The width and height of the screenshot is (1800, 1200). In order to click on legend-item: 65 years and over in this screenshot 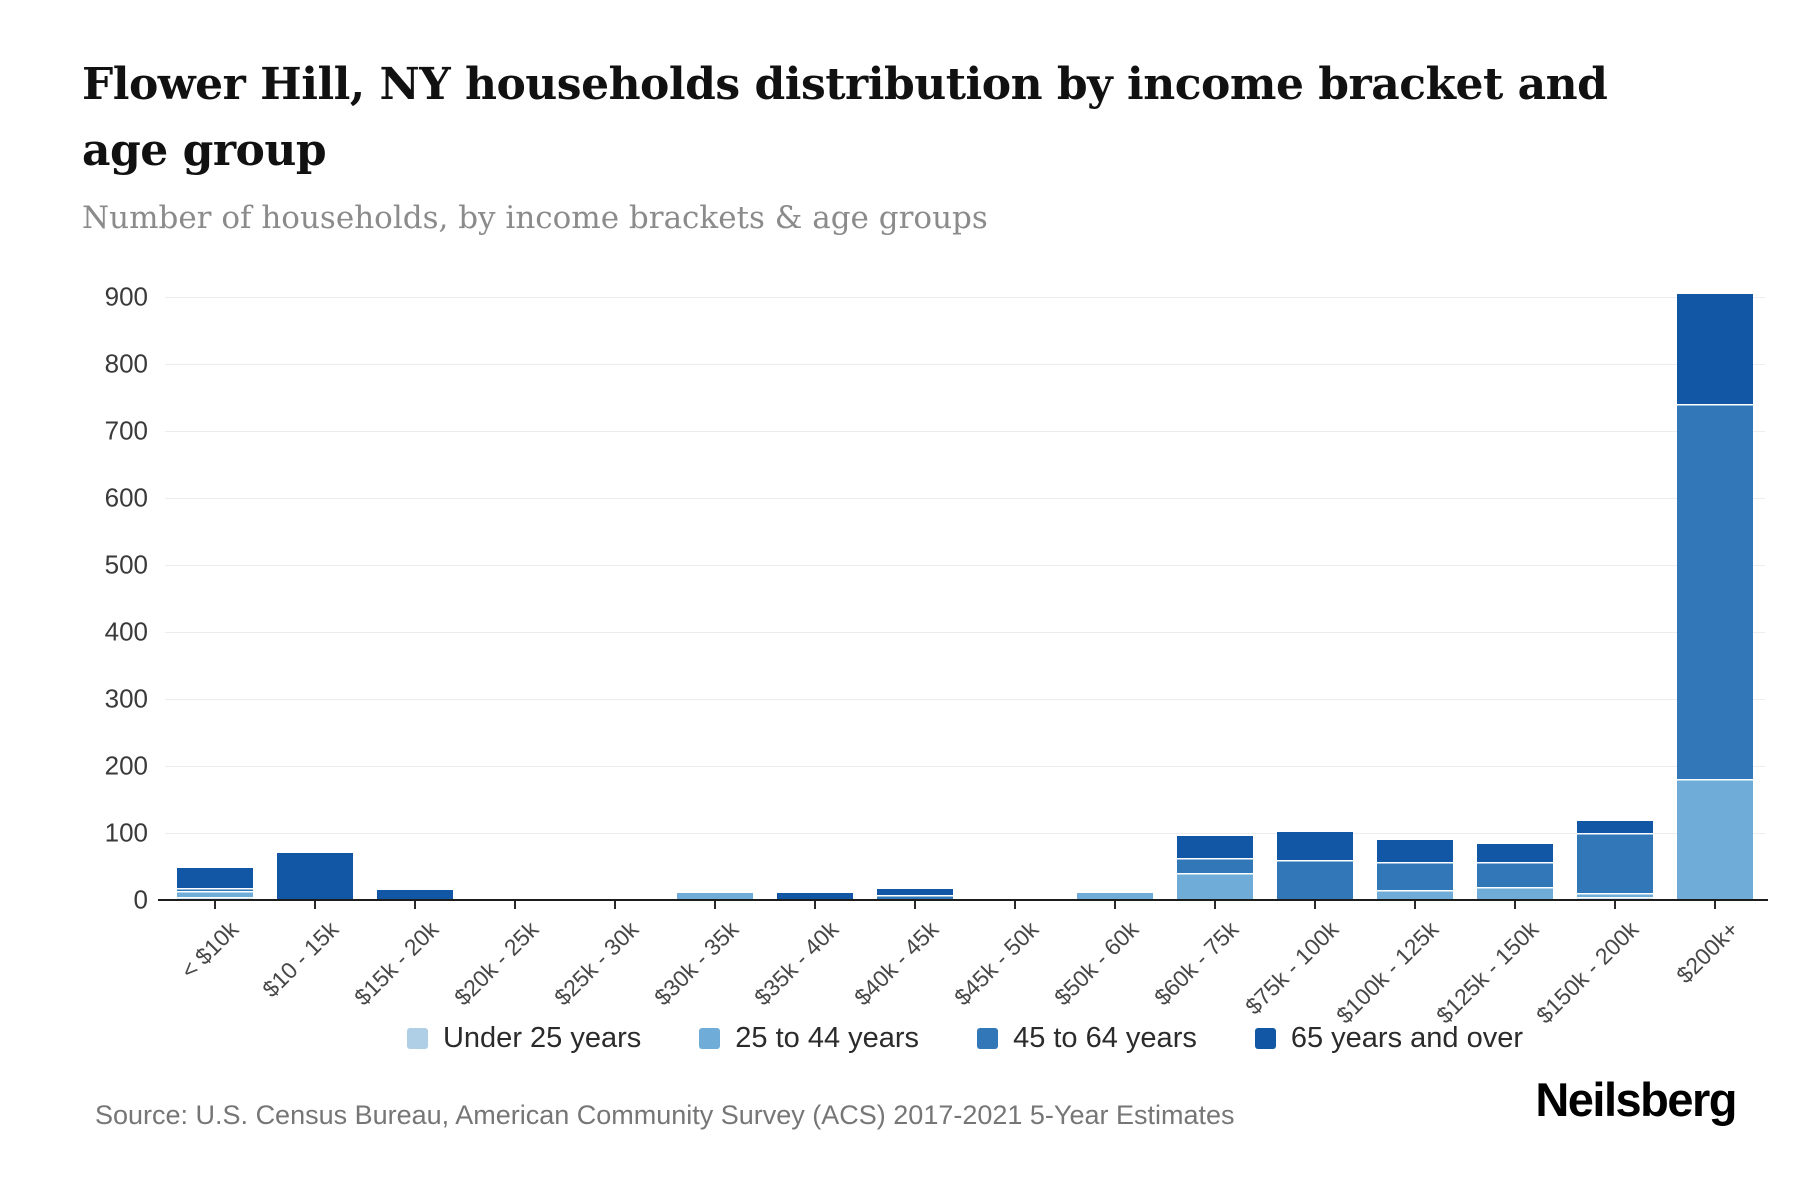, I will do `click(1389, 1038)`.